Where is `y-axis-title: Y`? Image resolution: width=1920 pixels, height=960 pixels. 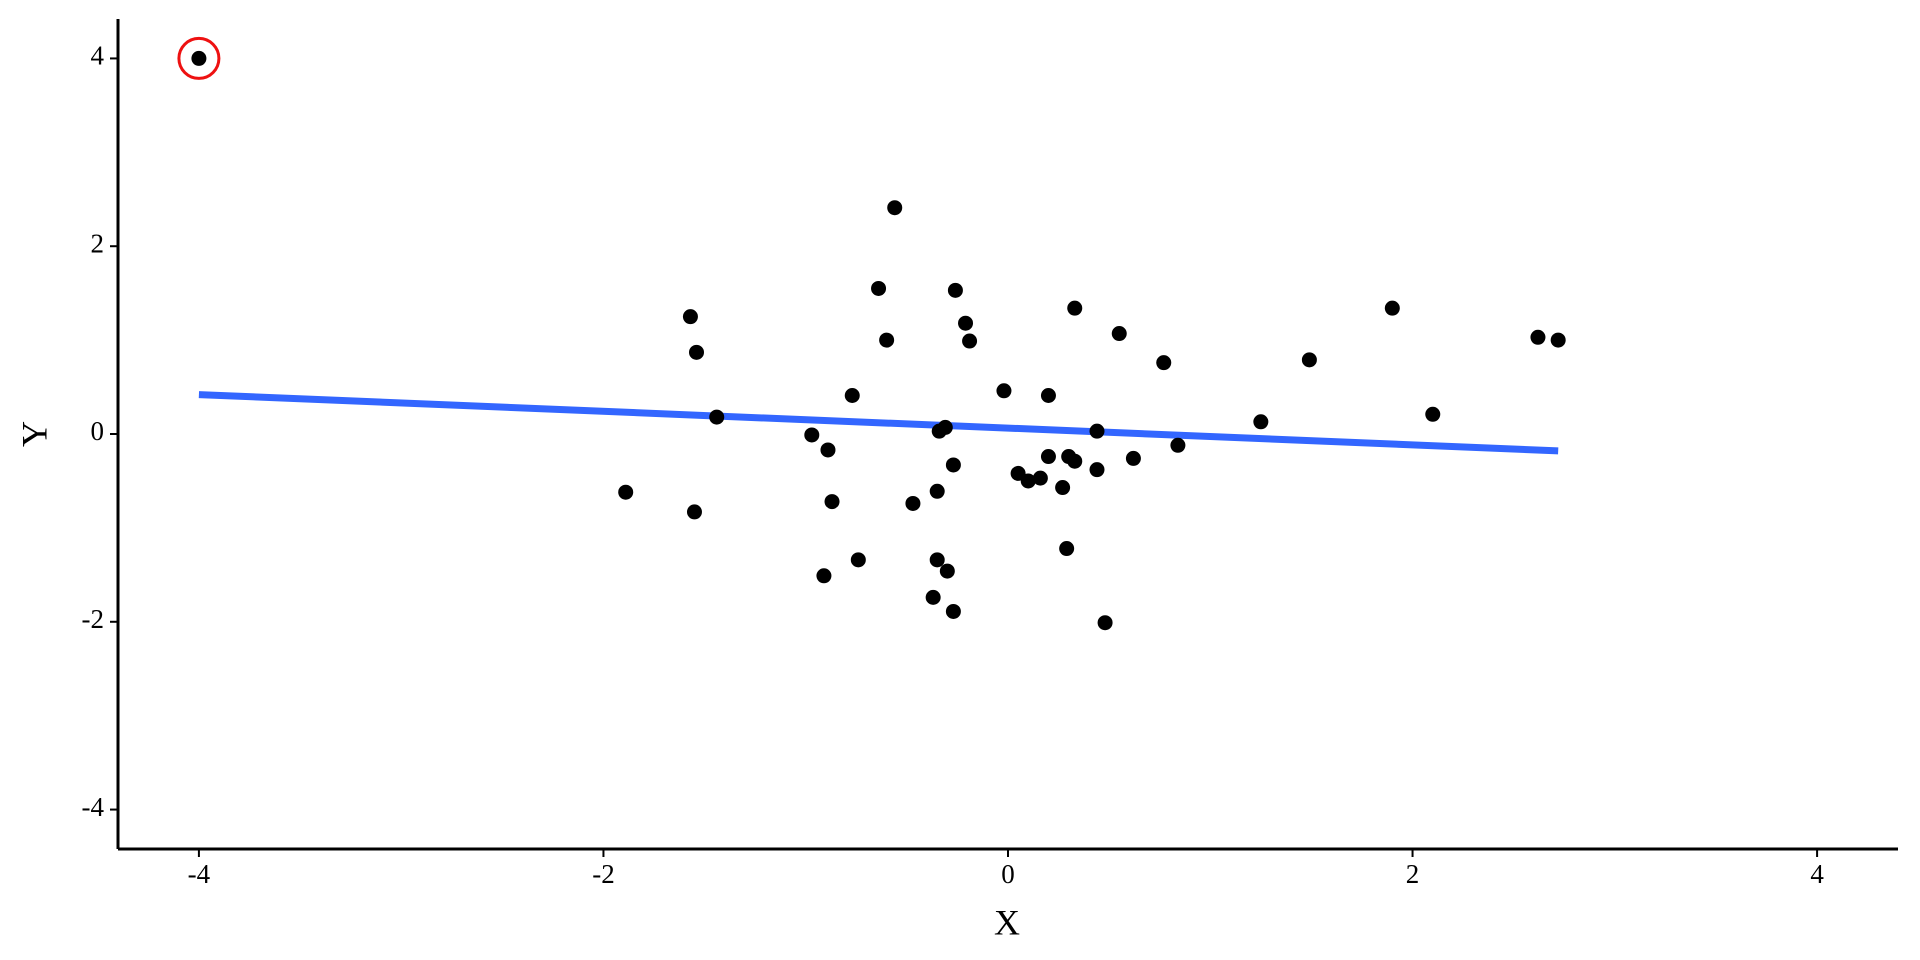
y-axis-title: Y is located at coordinates (34, 434).